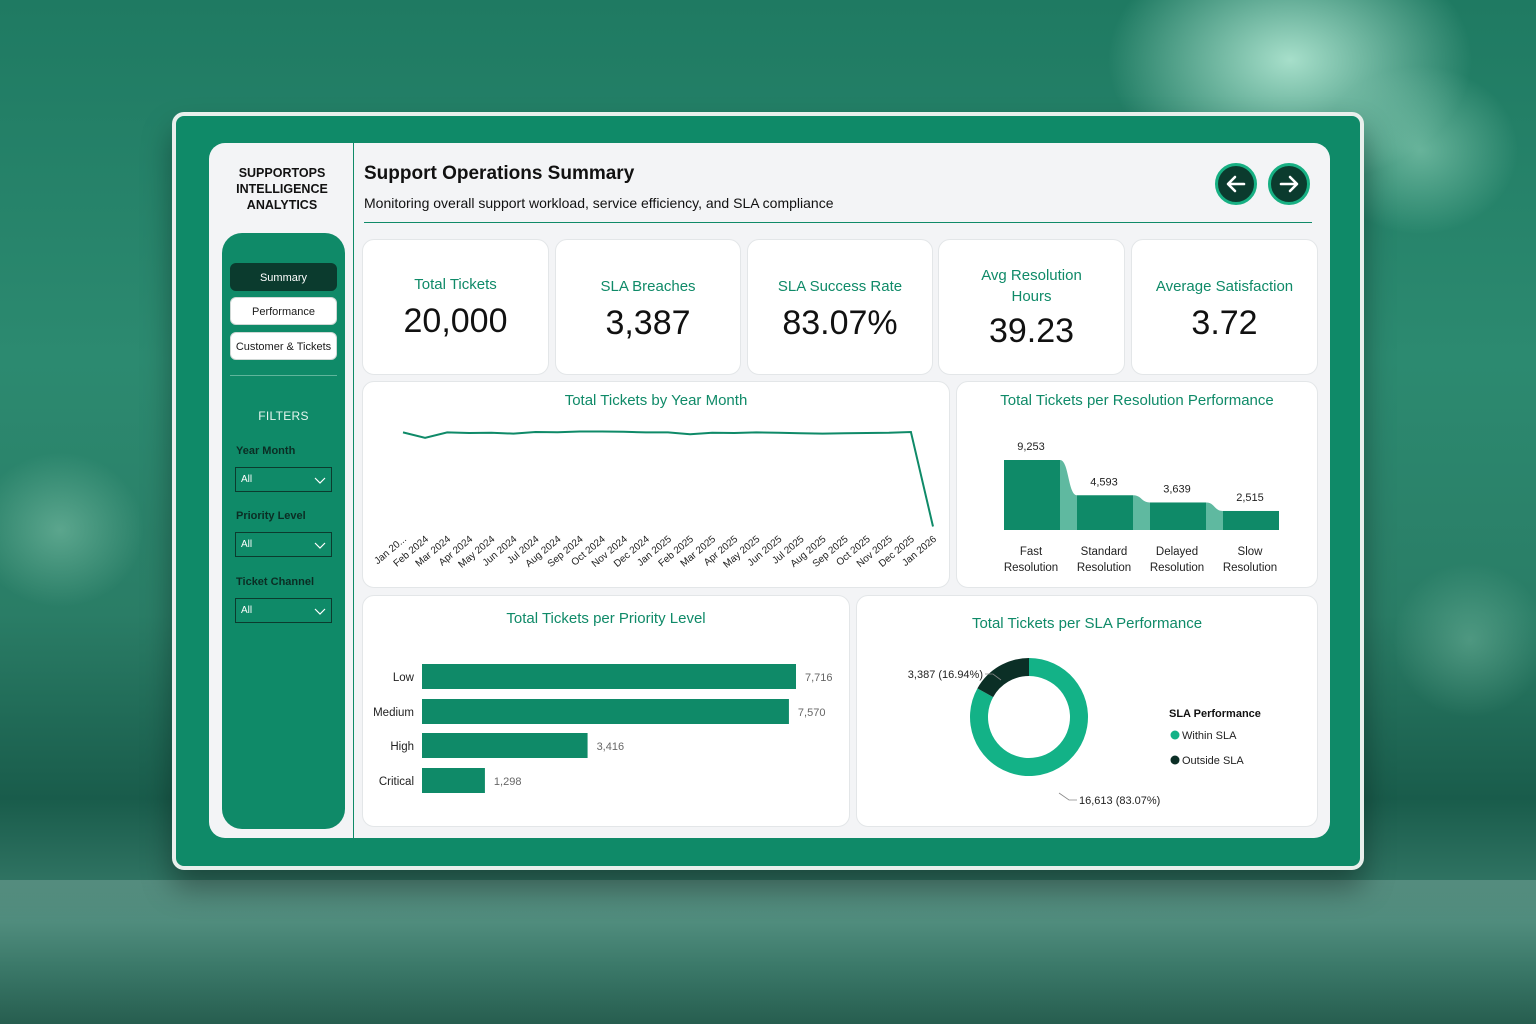 The width and height of the screenshot is (1536, 1024). What do you see at coordinates (508, 782) in the screenshot?
I see `data-label: 1,298` at bounding box center [508, 782].